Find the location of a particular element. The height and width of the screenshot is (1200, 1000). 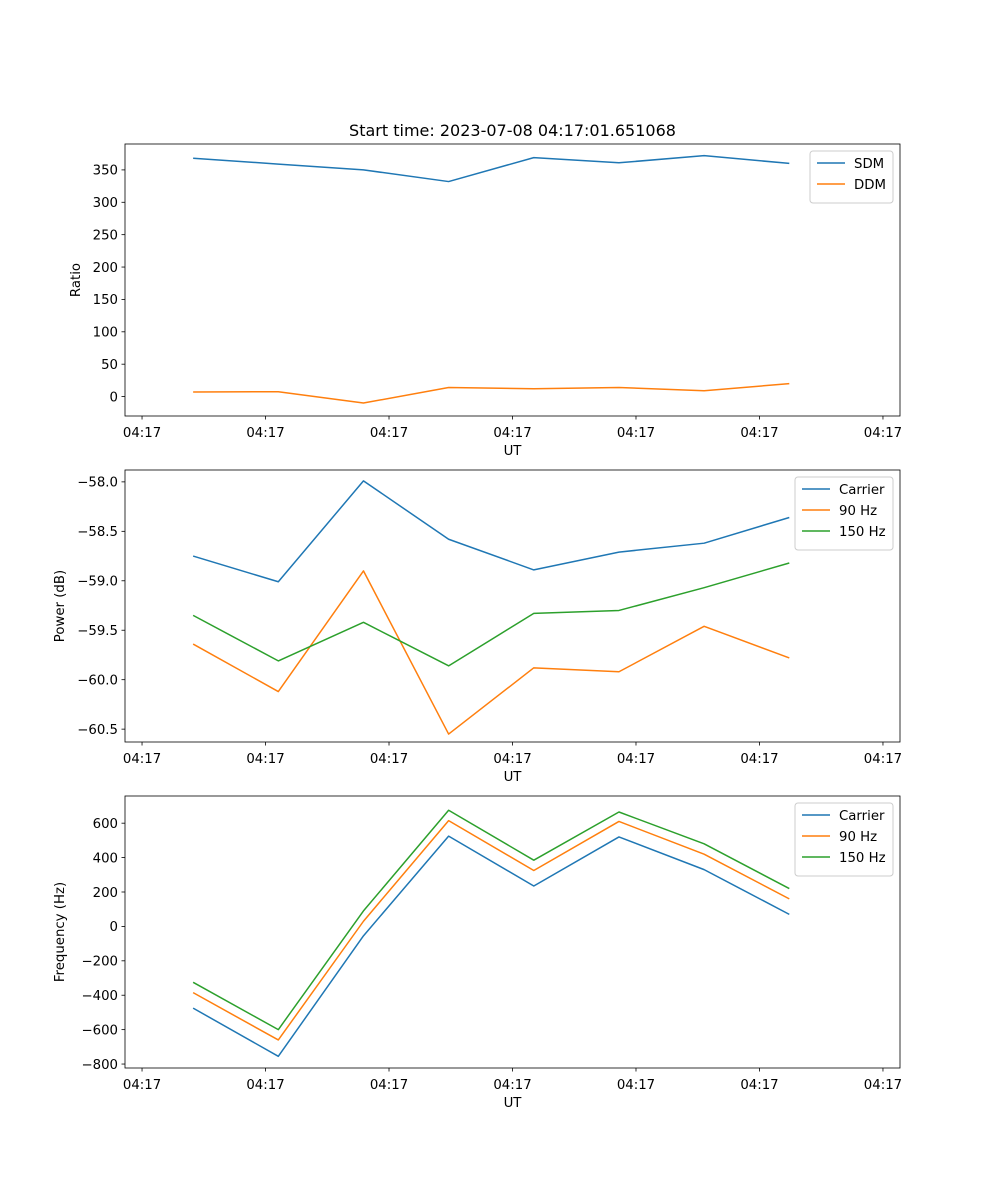

frequency-series-90-hz-line is located at coordinates (491, 930).